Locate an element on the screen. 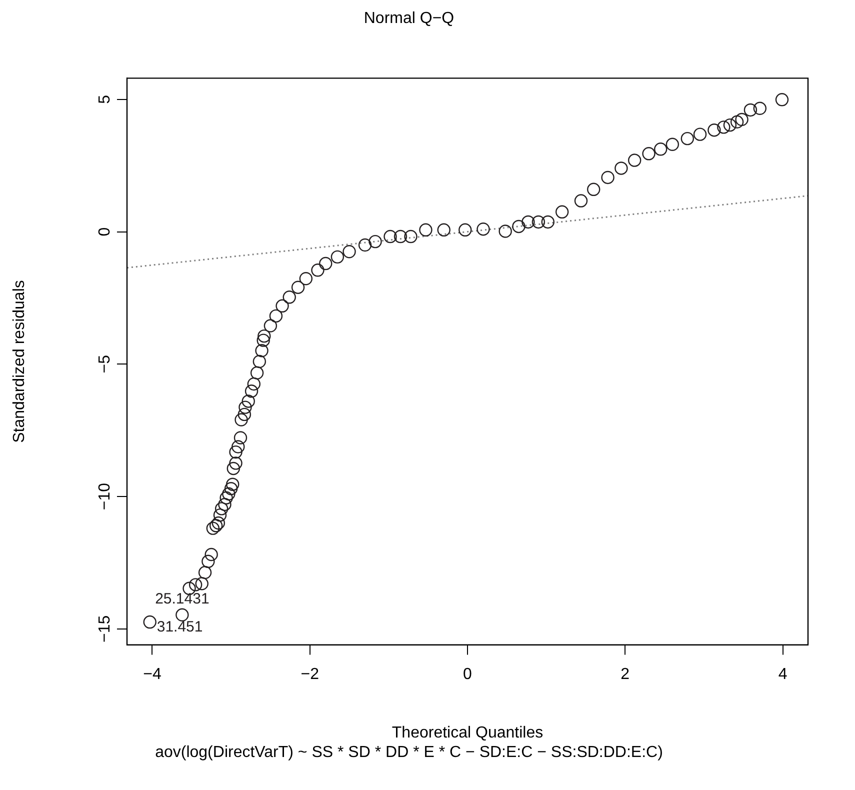  x-tick-label: 0 is located at coordinates (467, 674).